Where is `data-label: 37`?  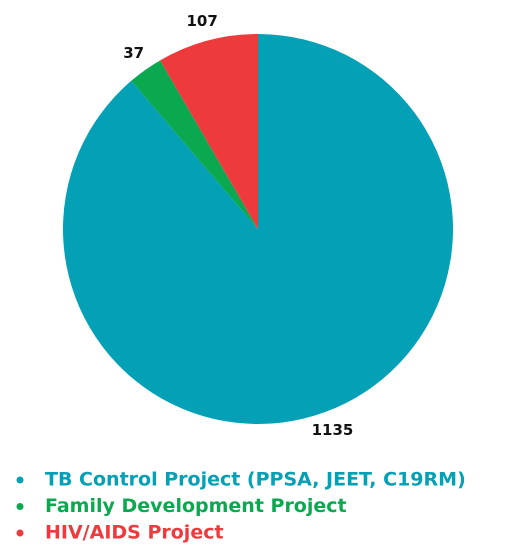 data-label: 37 is located at coordinates (133, 53).